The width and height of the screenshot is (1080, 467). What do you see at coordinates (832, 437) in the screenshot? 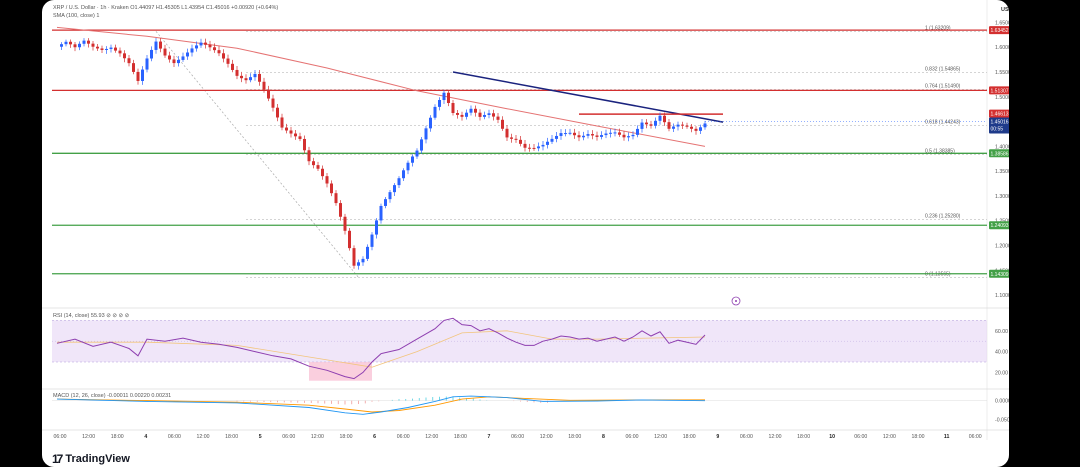
I see `time-axis-label: 10` at bounding box center [832, 437].